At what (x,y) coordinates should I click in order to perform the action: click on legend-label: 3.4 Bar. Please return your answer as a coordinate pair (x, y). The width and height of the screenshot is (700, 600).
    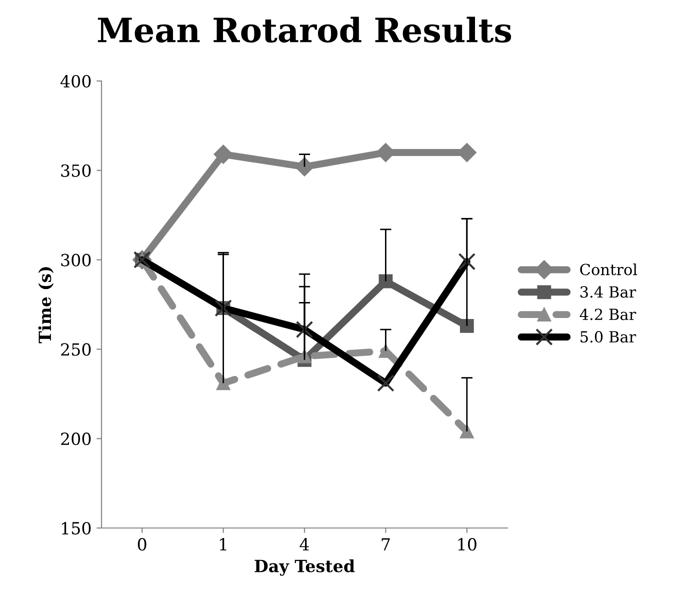
    Looking at the image, I should click on (608, 292).